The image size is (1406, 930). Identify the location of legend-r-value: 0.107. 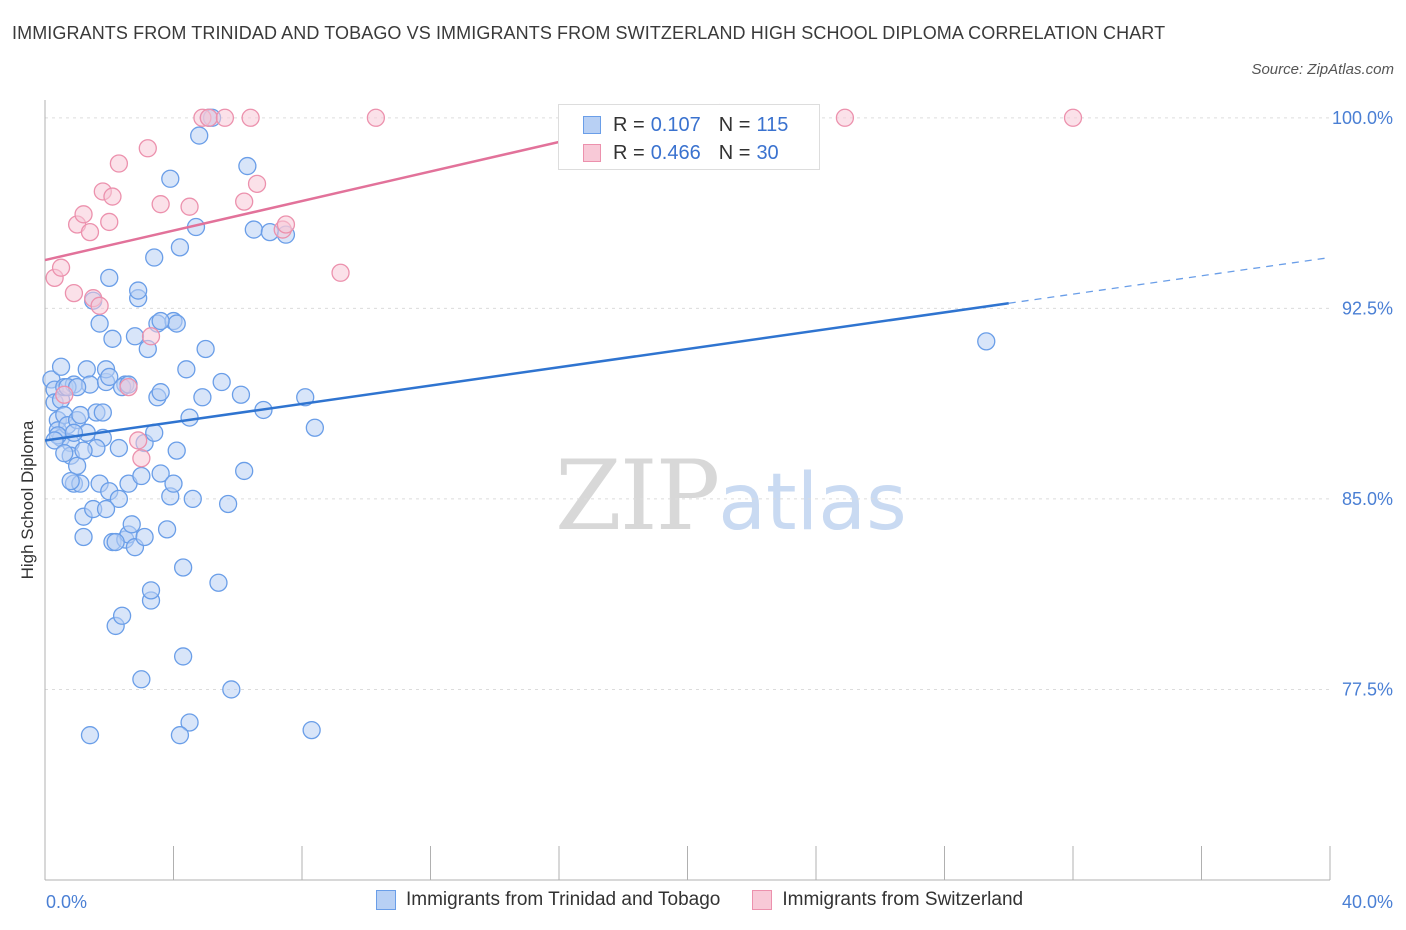
(675, 124).